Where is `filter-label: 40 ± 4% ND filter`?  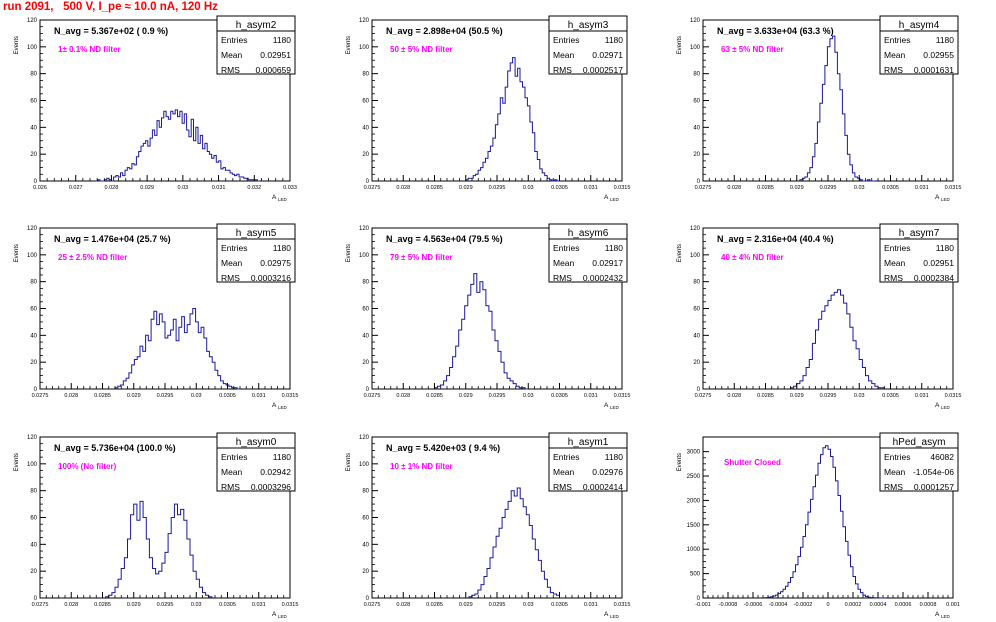
filter-label: 40 ± 4% ND filter is located at coordinates (752, 257).